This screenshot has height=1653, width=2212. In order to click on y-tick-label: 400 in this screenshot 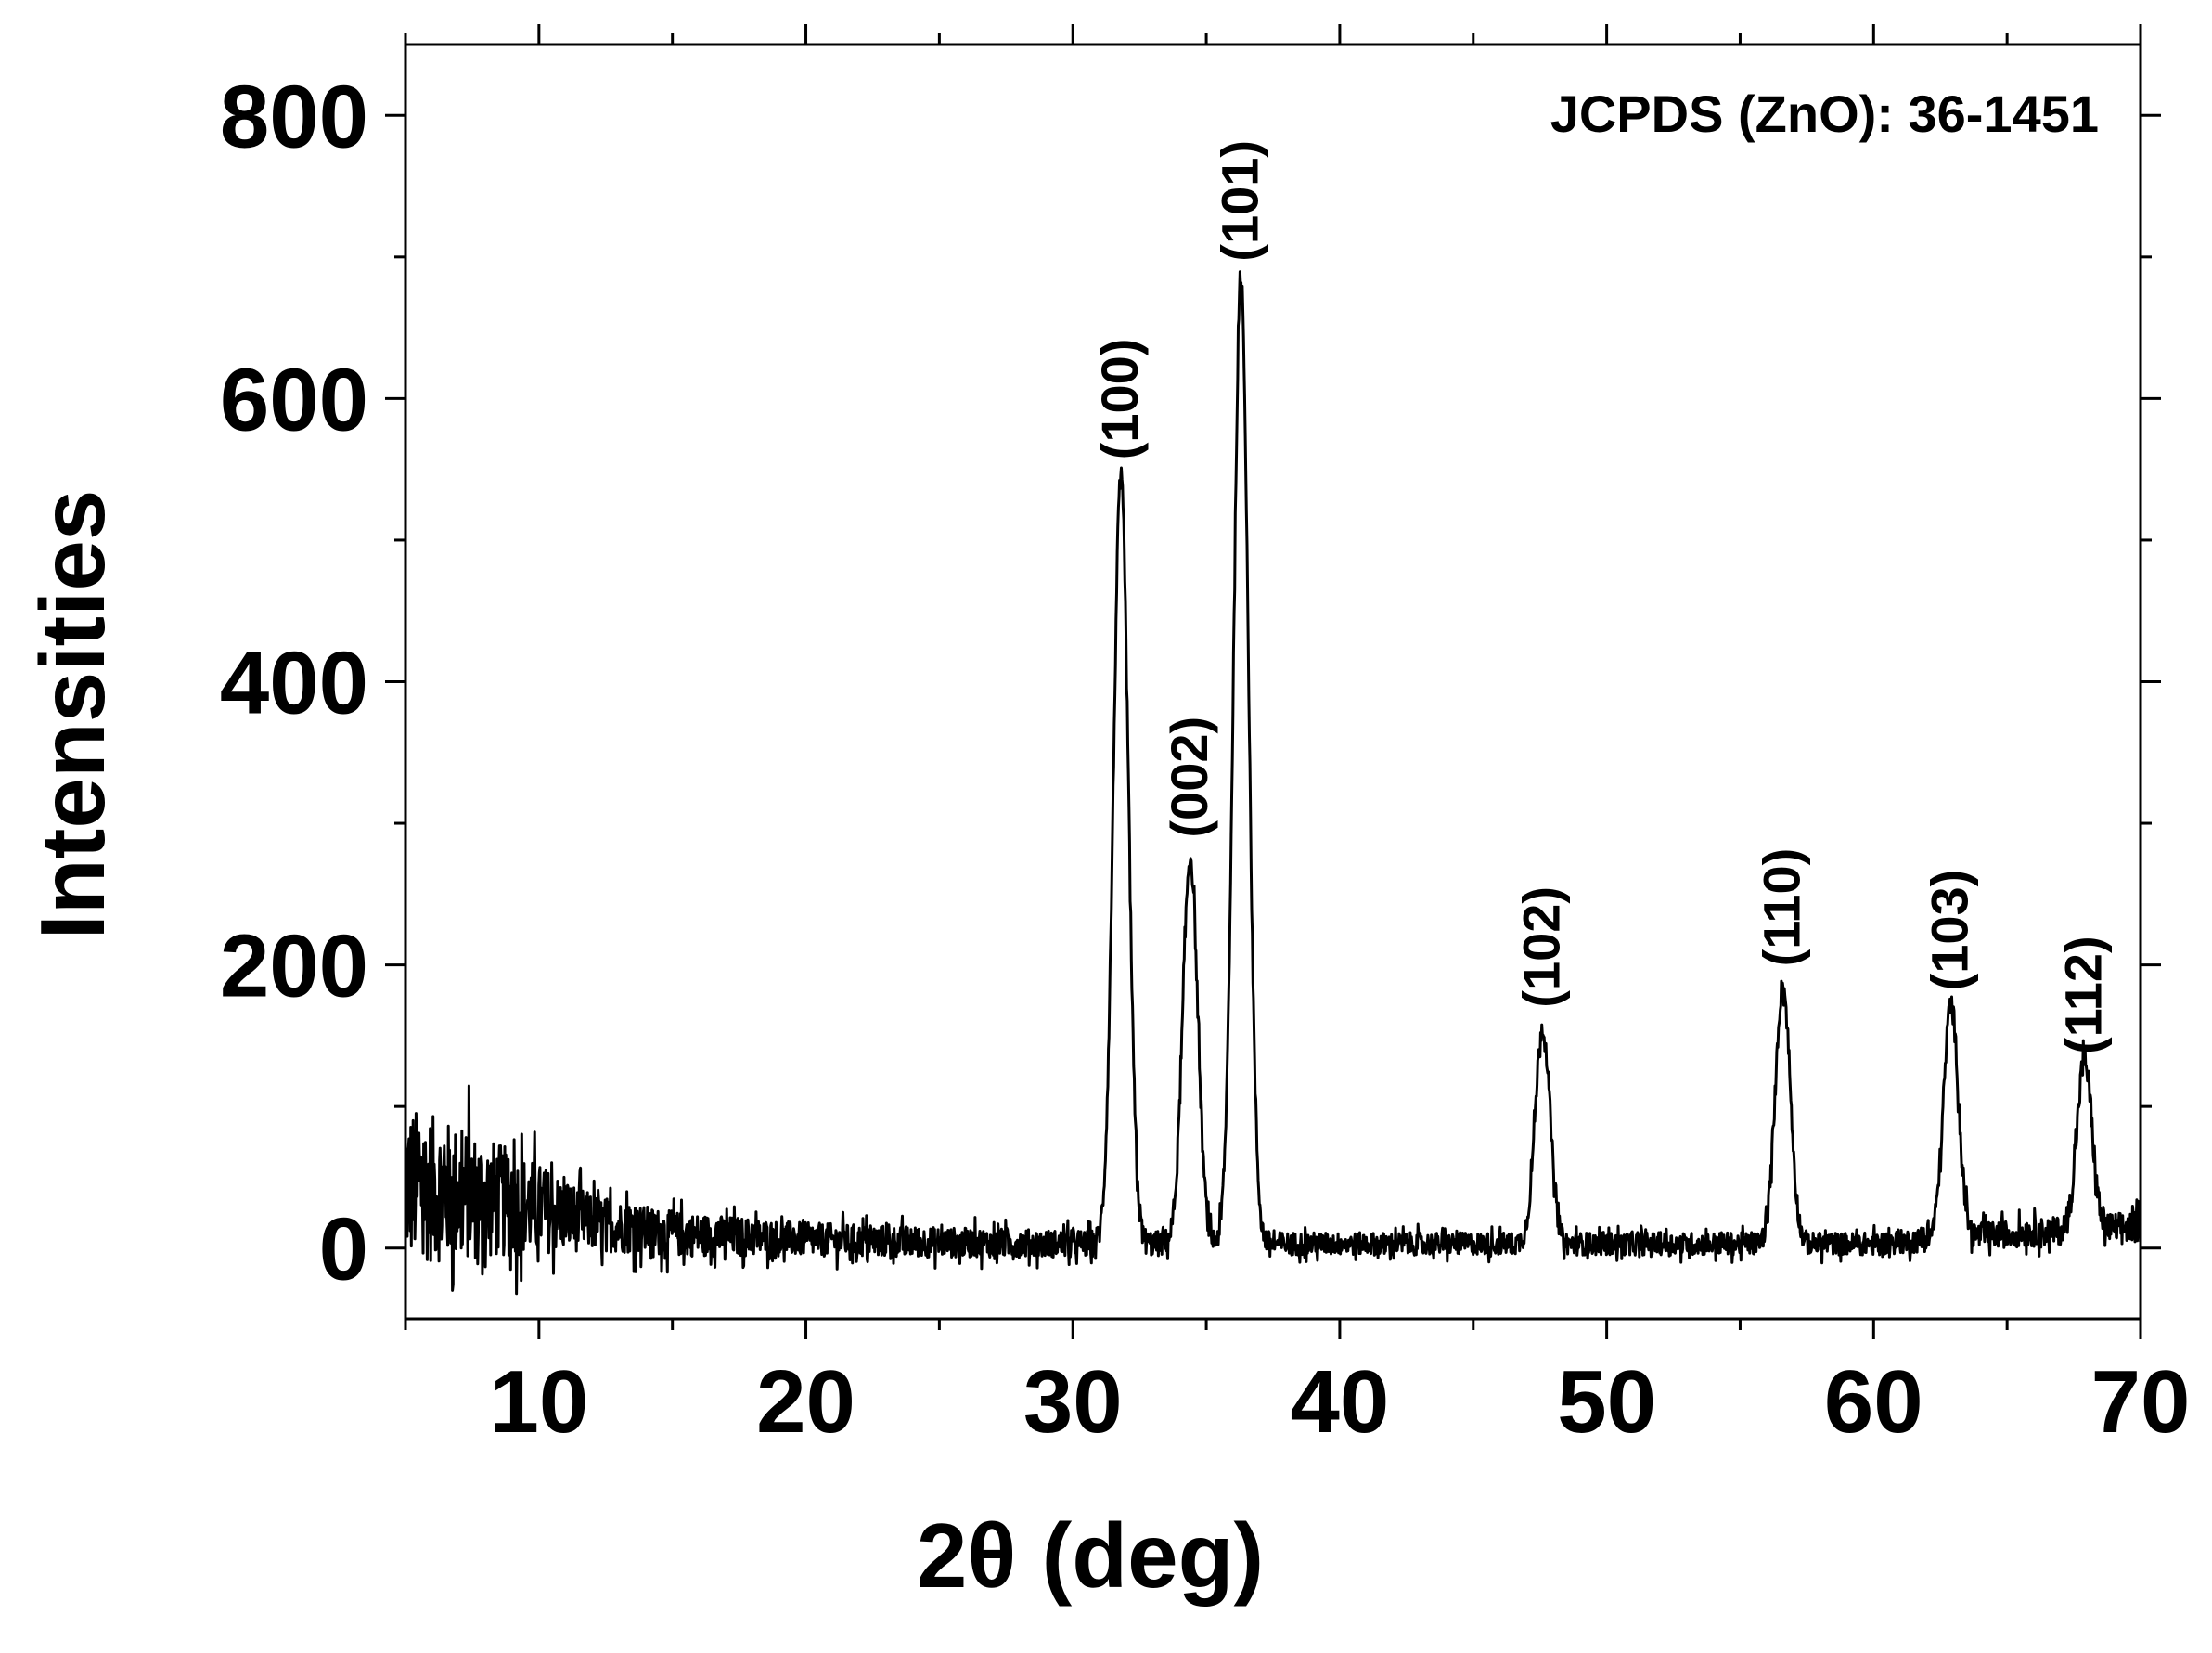, I will do `click(294, 683)`.